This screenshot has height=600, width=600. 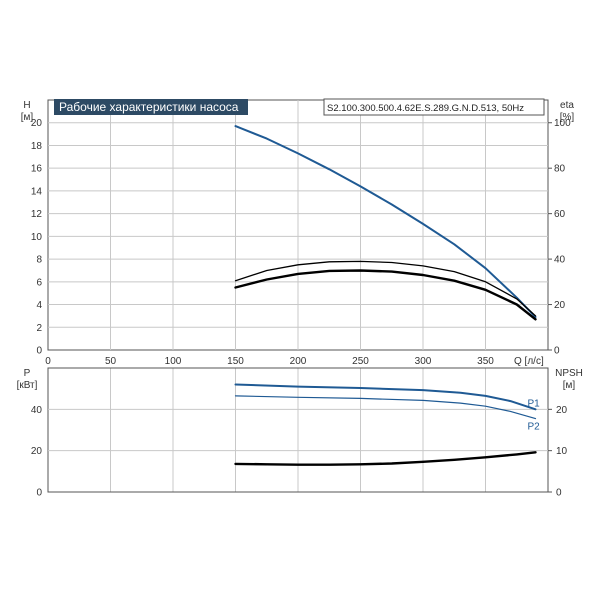 I want to click on x-tick-label: 0, so click(x=48, y=361).